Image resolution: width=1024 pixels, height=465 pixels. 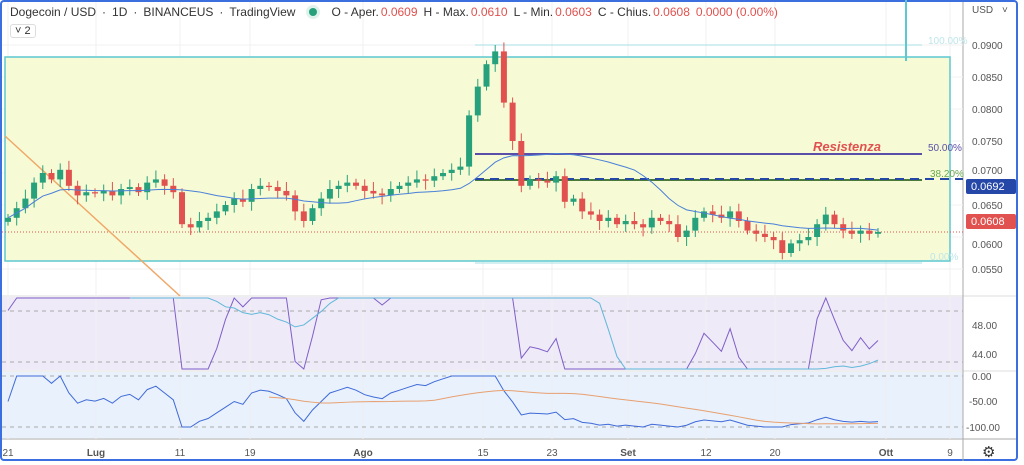 I want to click on price-tick: 0.0850, so click(x=987, y=78).